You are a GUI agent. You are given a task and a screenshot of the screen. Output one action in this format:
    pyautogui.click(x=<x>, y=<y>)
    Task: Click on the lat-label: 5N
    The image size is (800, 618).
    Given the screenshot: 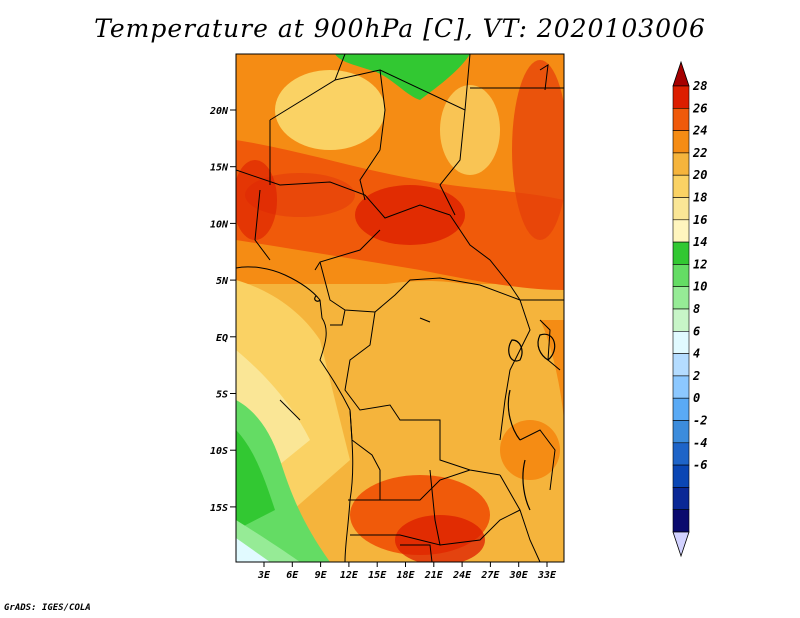 What is the action you would take?
    pyautogui.click(x=222, y=281)
    